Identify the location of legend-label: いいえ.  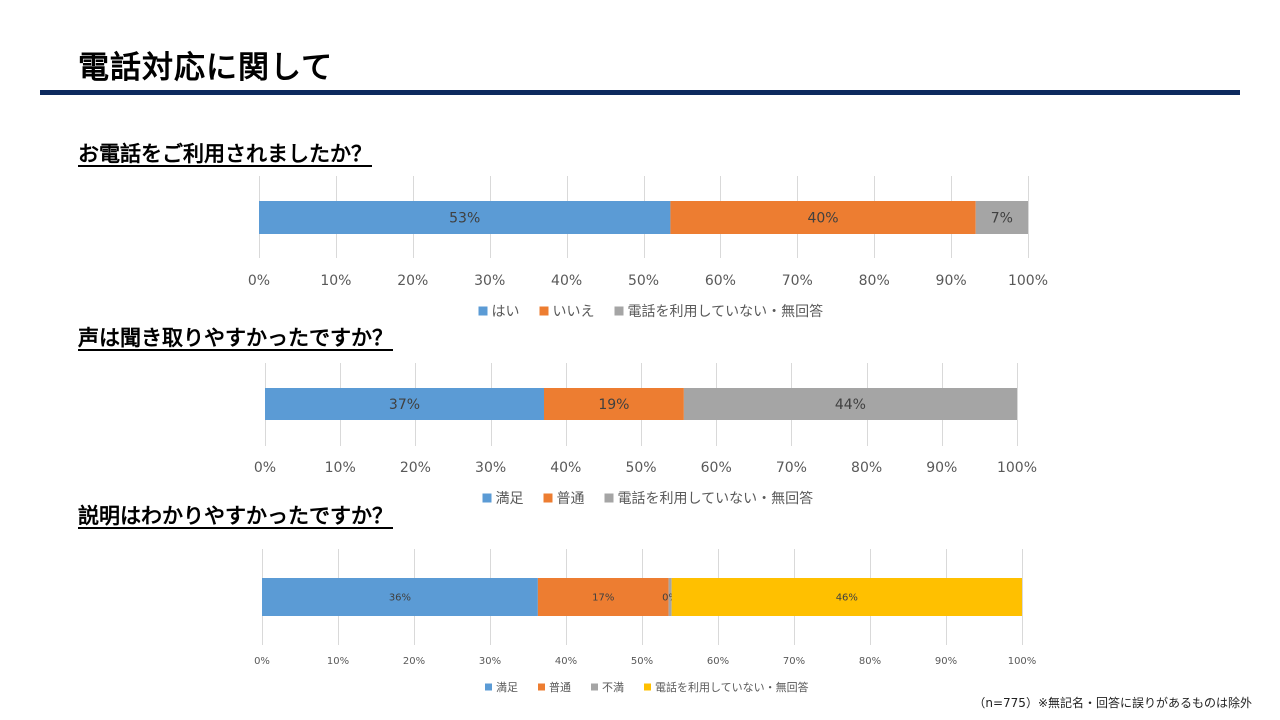
(574, 312).